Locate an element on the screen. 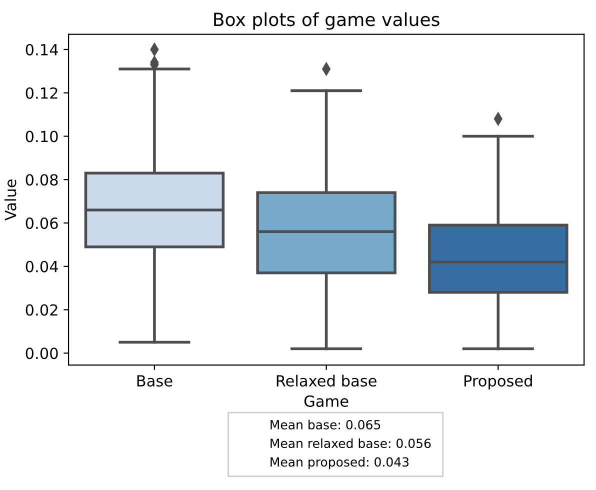 The image size is (596, 490). y-tick-label: 0.00 is located at coordinates (42, 354).